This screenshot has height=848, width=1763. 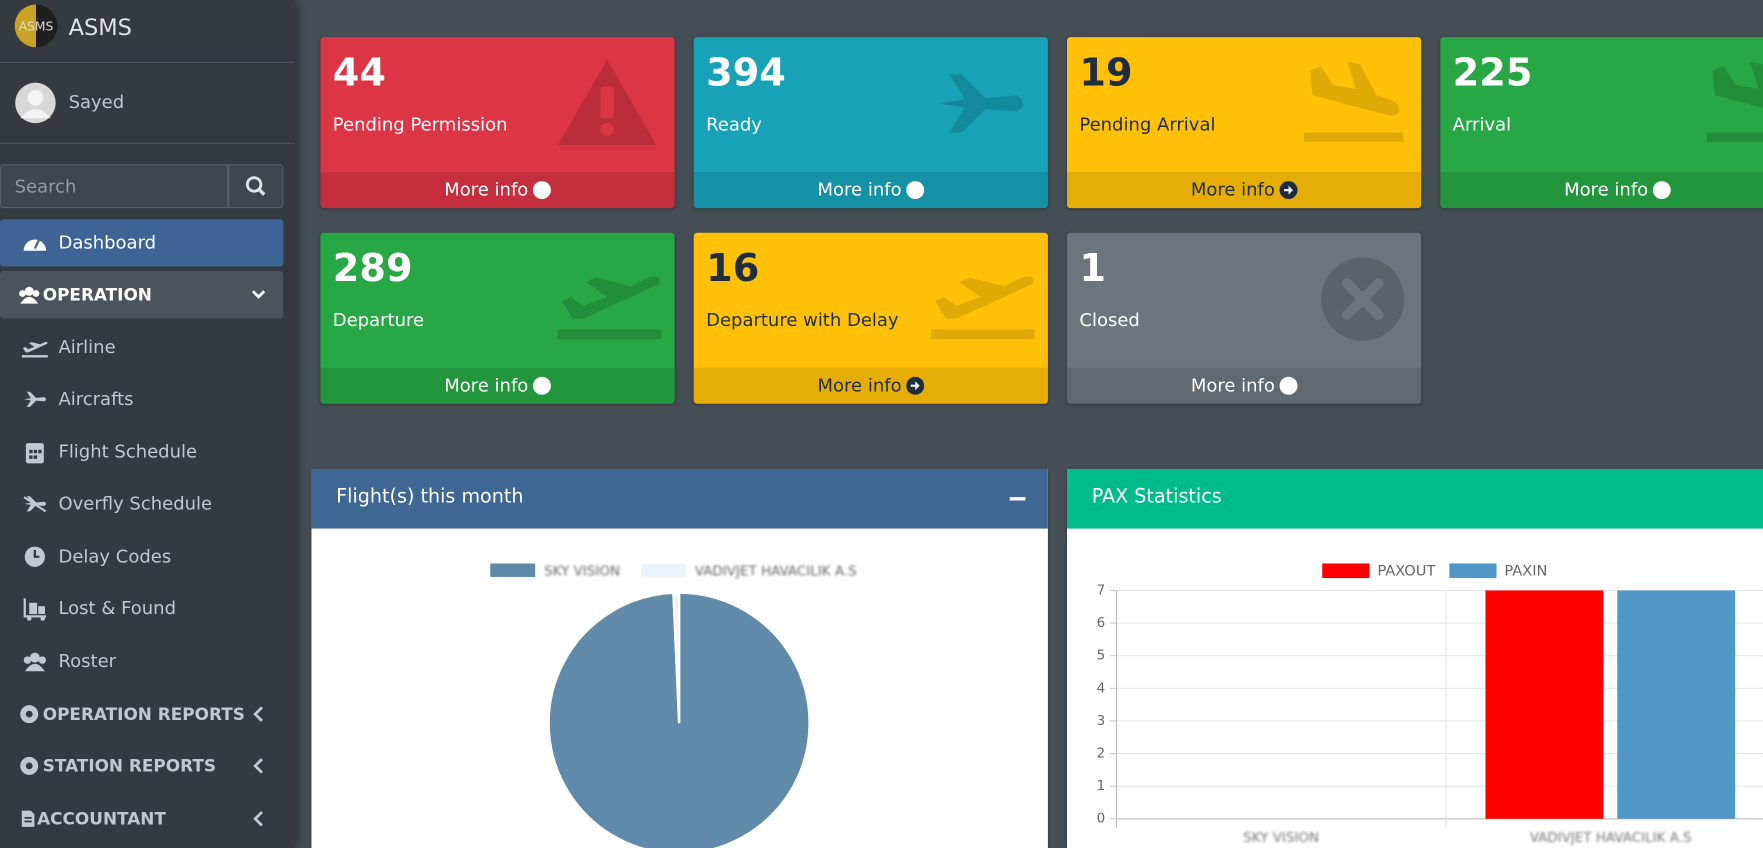 I want to click on stat-card: 394 Ready More info, so click(x=870, y=123).